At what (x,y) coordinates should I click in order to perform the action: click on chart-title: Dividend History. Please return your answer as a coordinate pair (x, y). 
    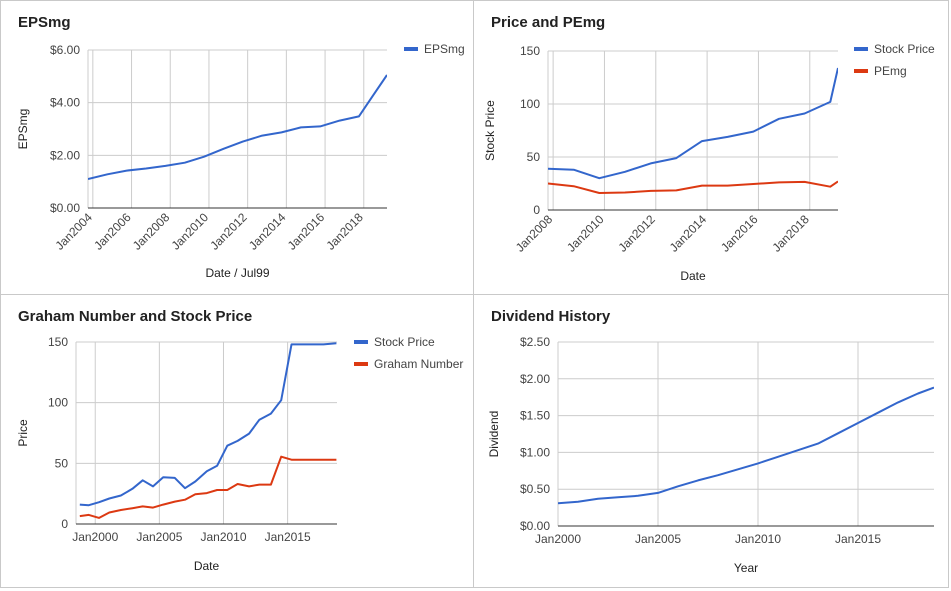
    Looking at the image, I should click on (551, 316).